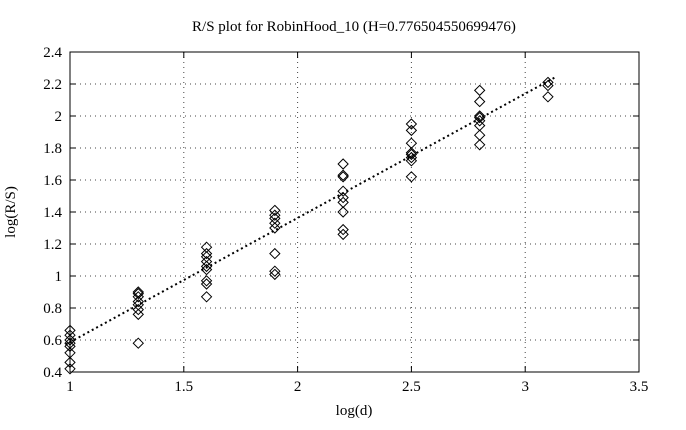 The image size is (686, 430). I want to click on y-tick-label: 1.6, so click(52, 181).